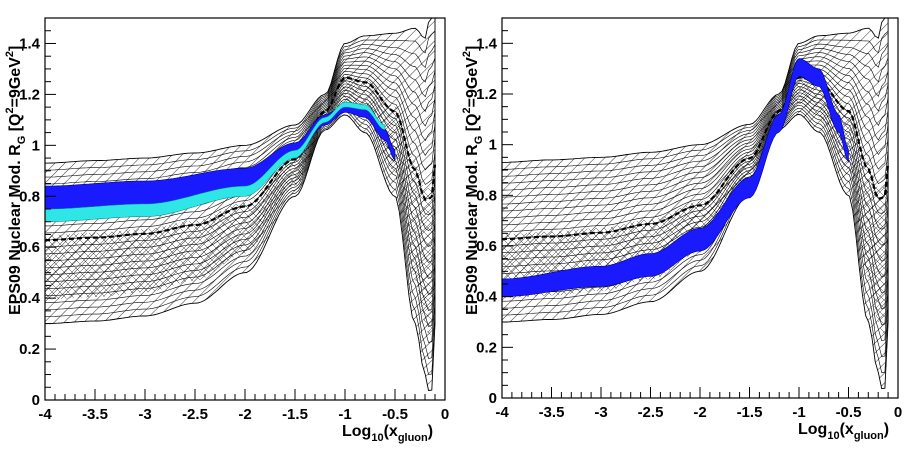 This screenshot has width=909, height=450. What do you see at coordinates (30, 298) in the screenshot?
I see `left-y-tick-label: 0.4` at bounding box center [30, 298].